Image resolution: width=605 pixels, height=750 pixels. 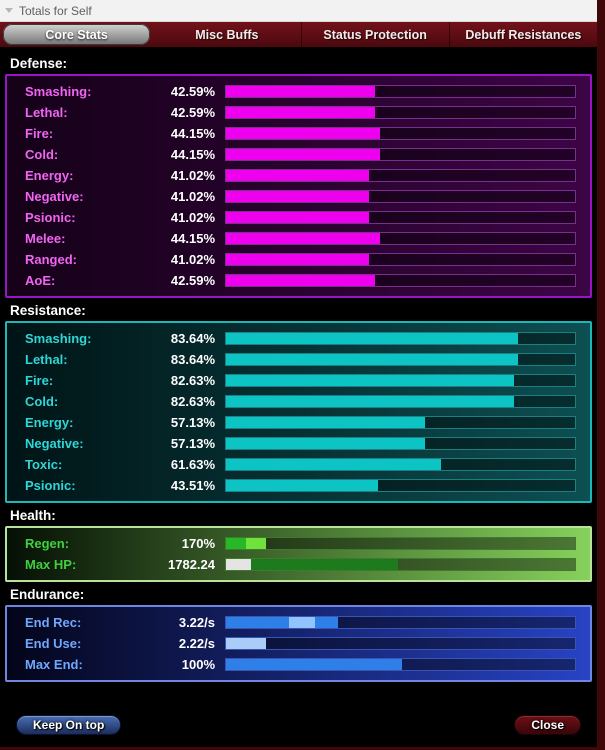 What do you see at coordinates (376, 34) in the screenshot?
I see `tab-status-protection: Status Protection` at bounding box center [376, 34].